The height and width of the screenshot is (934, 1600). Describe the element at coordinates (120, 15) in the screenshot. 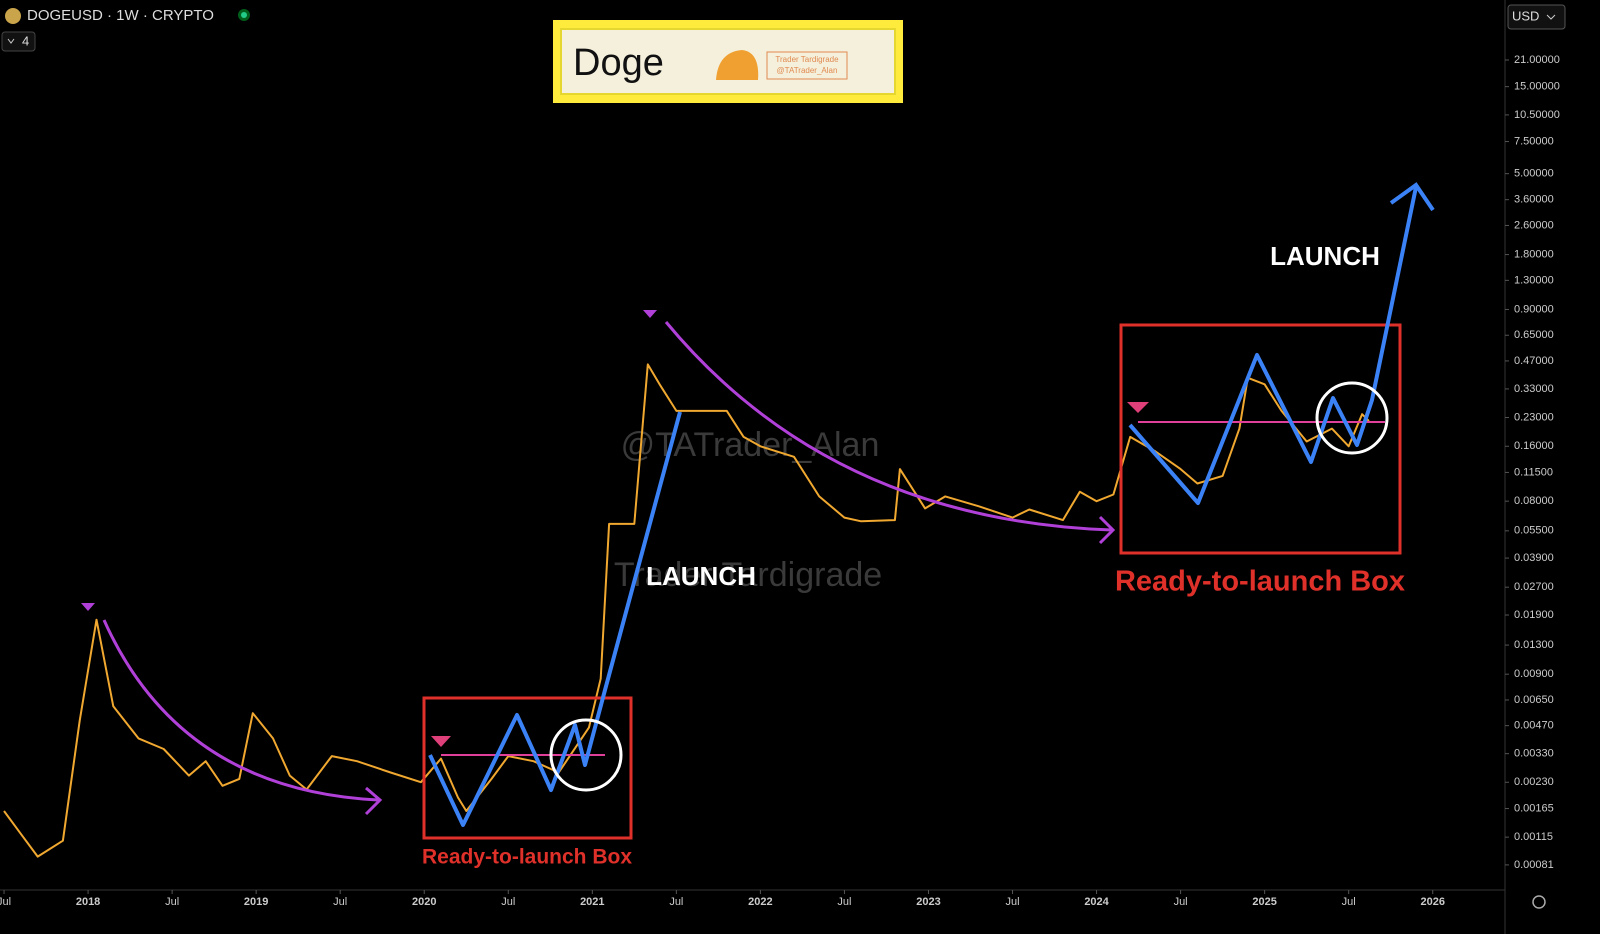

I see `symbol: DOGEUSD · 1W · CRYPTO` at that location.